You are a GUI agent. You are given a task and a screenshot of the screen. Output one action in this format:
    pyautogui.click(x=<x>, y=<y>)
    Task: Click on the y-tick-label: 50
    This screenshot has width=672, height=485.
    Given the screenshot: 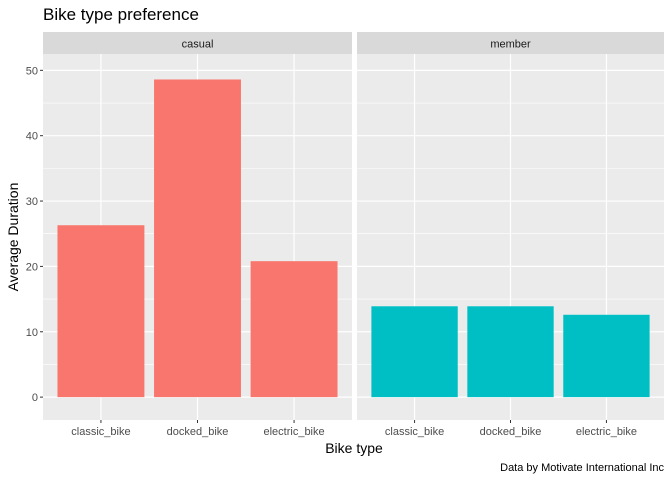 What is the action you would take?
    pyautogui.click(x=32, y=71)
    